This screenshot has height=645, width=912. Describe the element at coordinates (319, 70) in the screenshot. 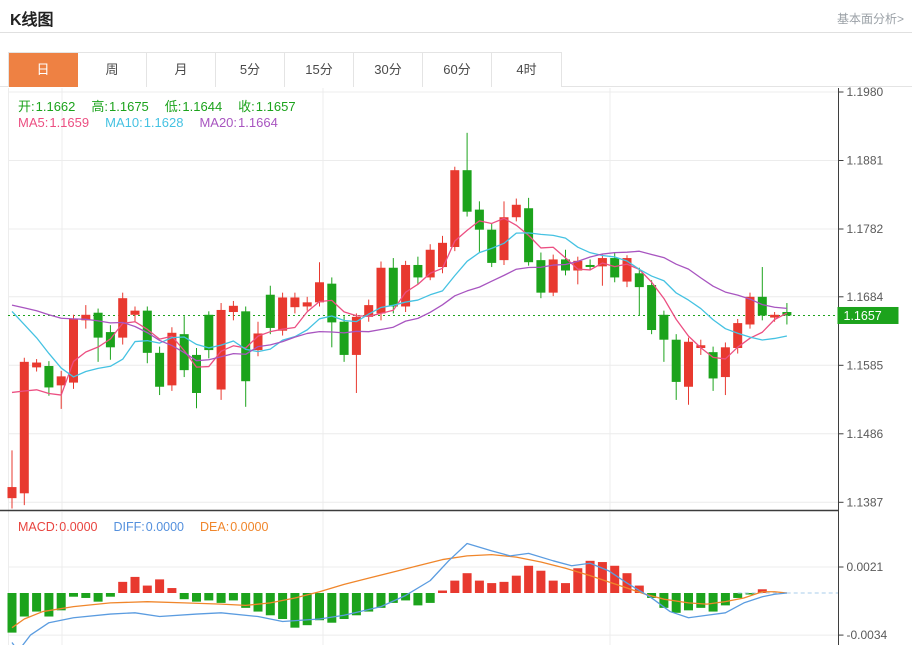

I see `tab-15分: 15分` at that location.